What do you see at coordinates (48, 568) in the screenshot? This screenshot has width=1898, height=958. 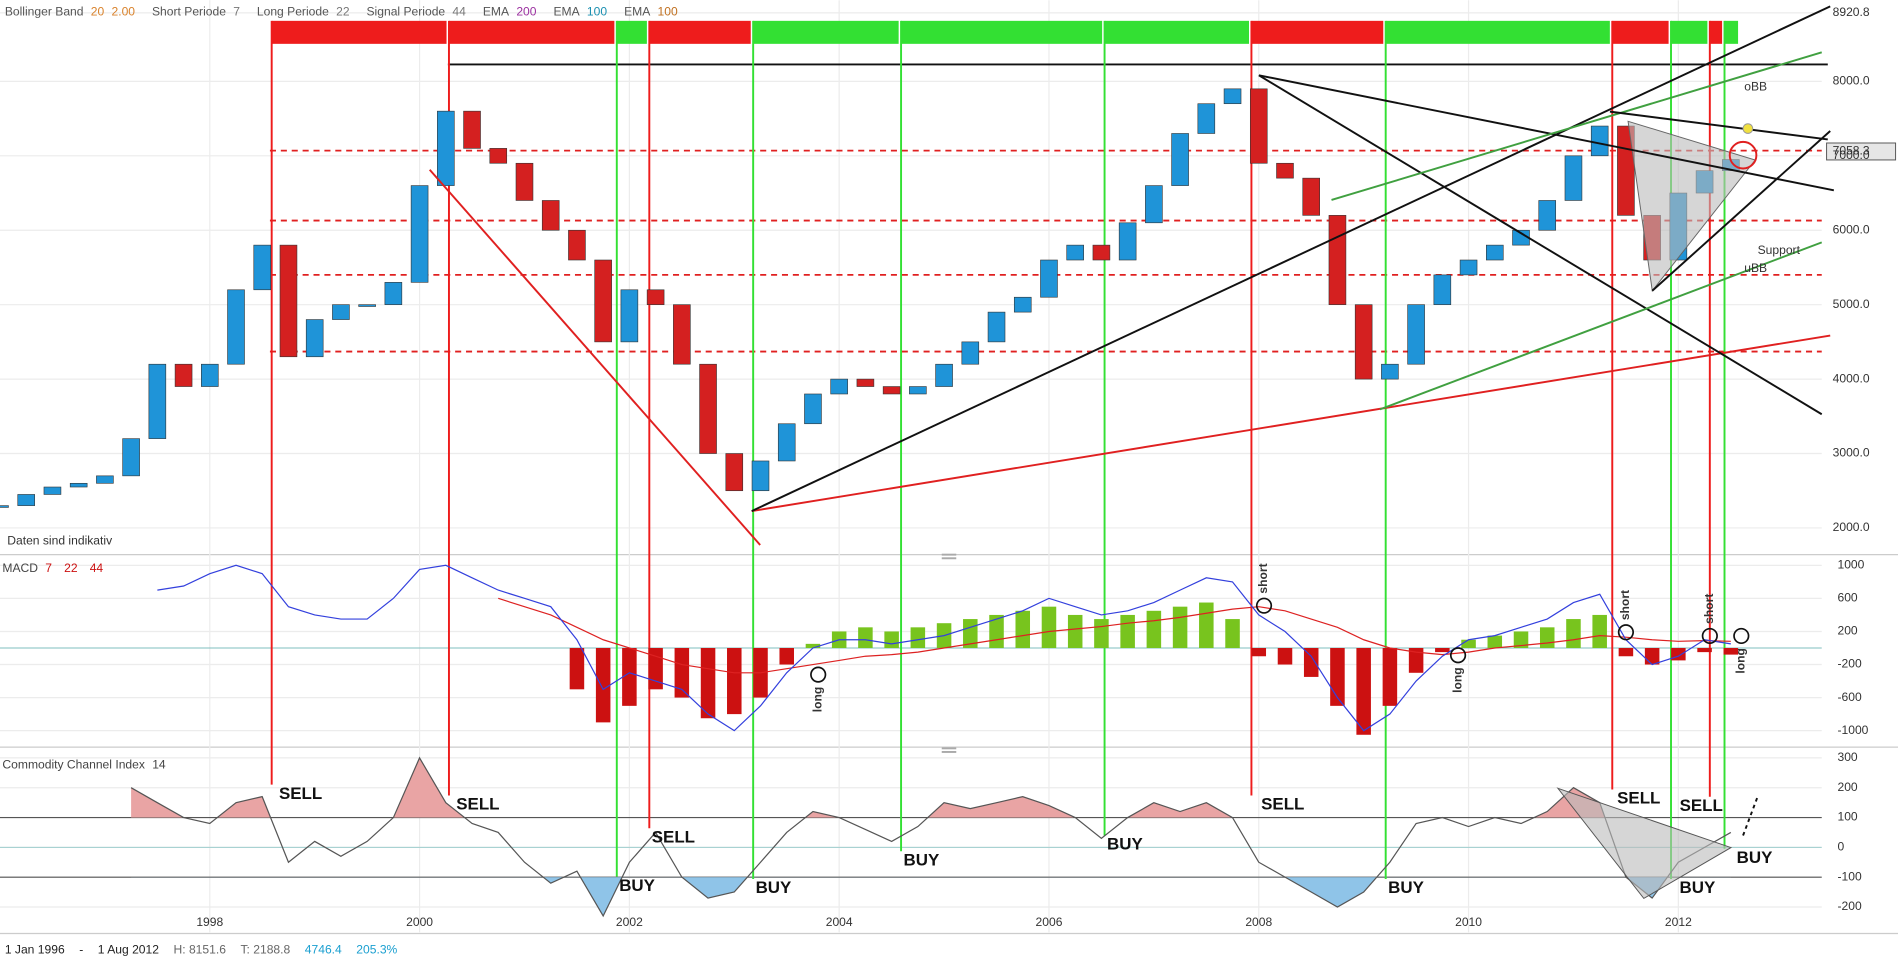 I see `param: 7` at bounding box center [48, 568].